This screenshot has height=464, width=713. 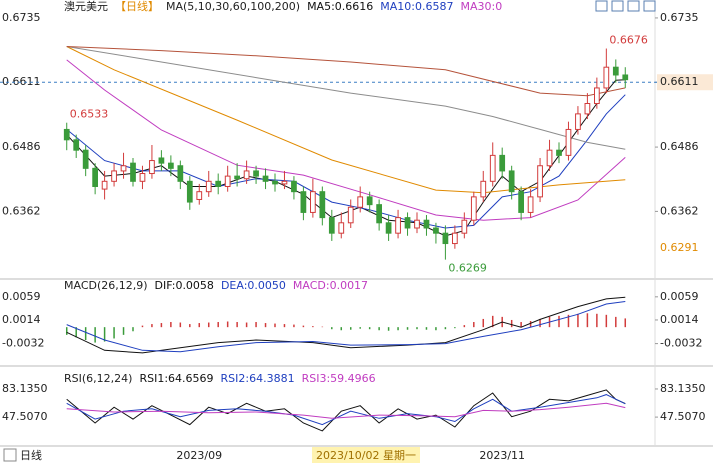 What do you see at coordinates (25, 416) in the screenshot?
I see `y-tick-label: 47.5070` at bounding box center [25, 416].